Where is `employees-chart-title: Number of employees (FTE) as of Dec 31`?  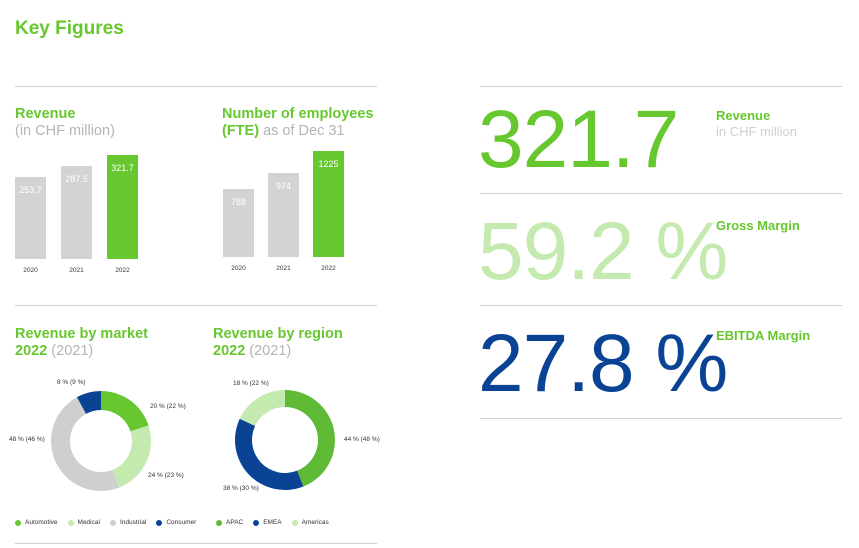
employees-chart-title: Number of employees (FTE) as of Dec 31 is located at coordinates (298, 123).